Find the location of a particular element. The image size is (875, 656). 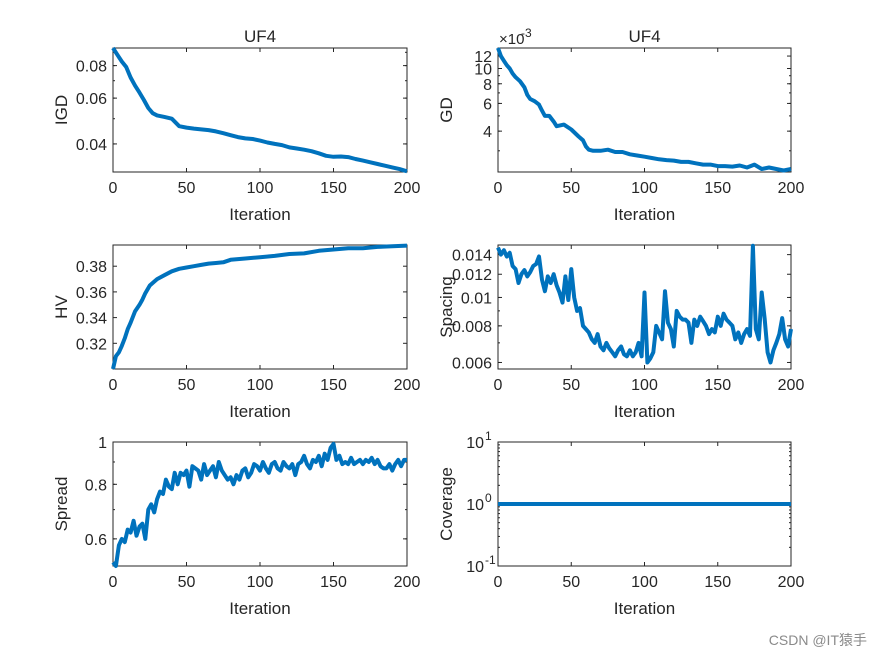

subplot-hv: 0 50 100 150 200 0.32 0.34 0.36 0.38 Iteration HV is located at coordinates (236, 332).